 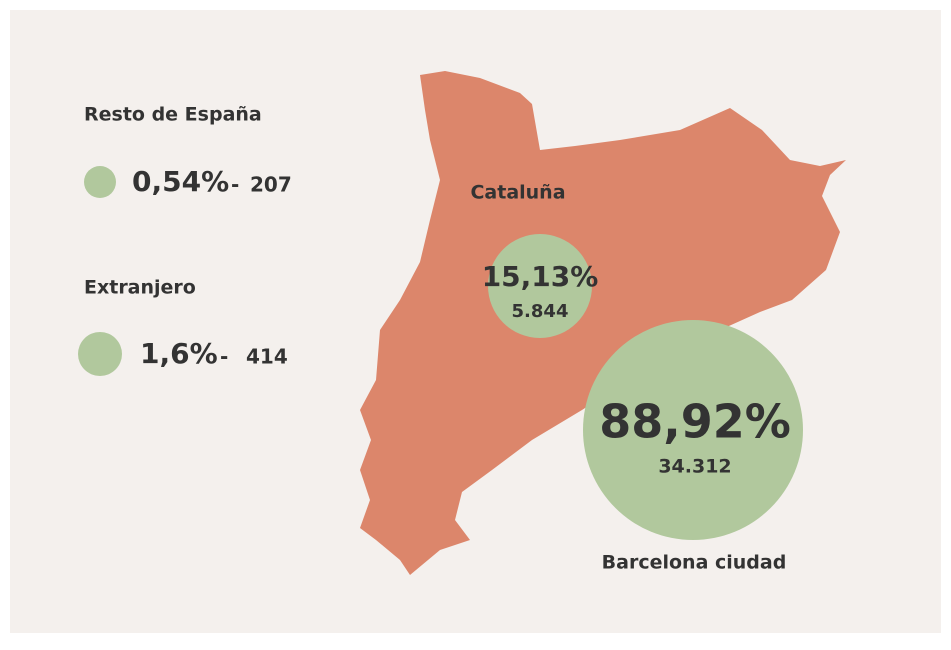 I want to click on region-percent: 1,6%, so click(x=179, y=353).